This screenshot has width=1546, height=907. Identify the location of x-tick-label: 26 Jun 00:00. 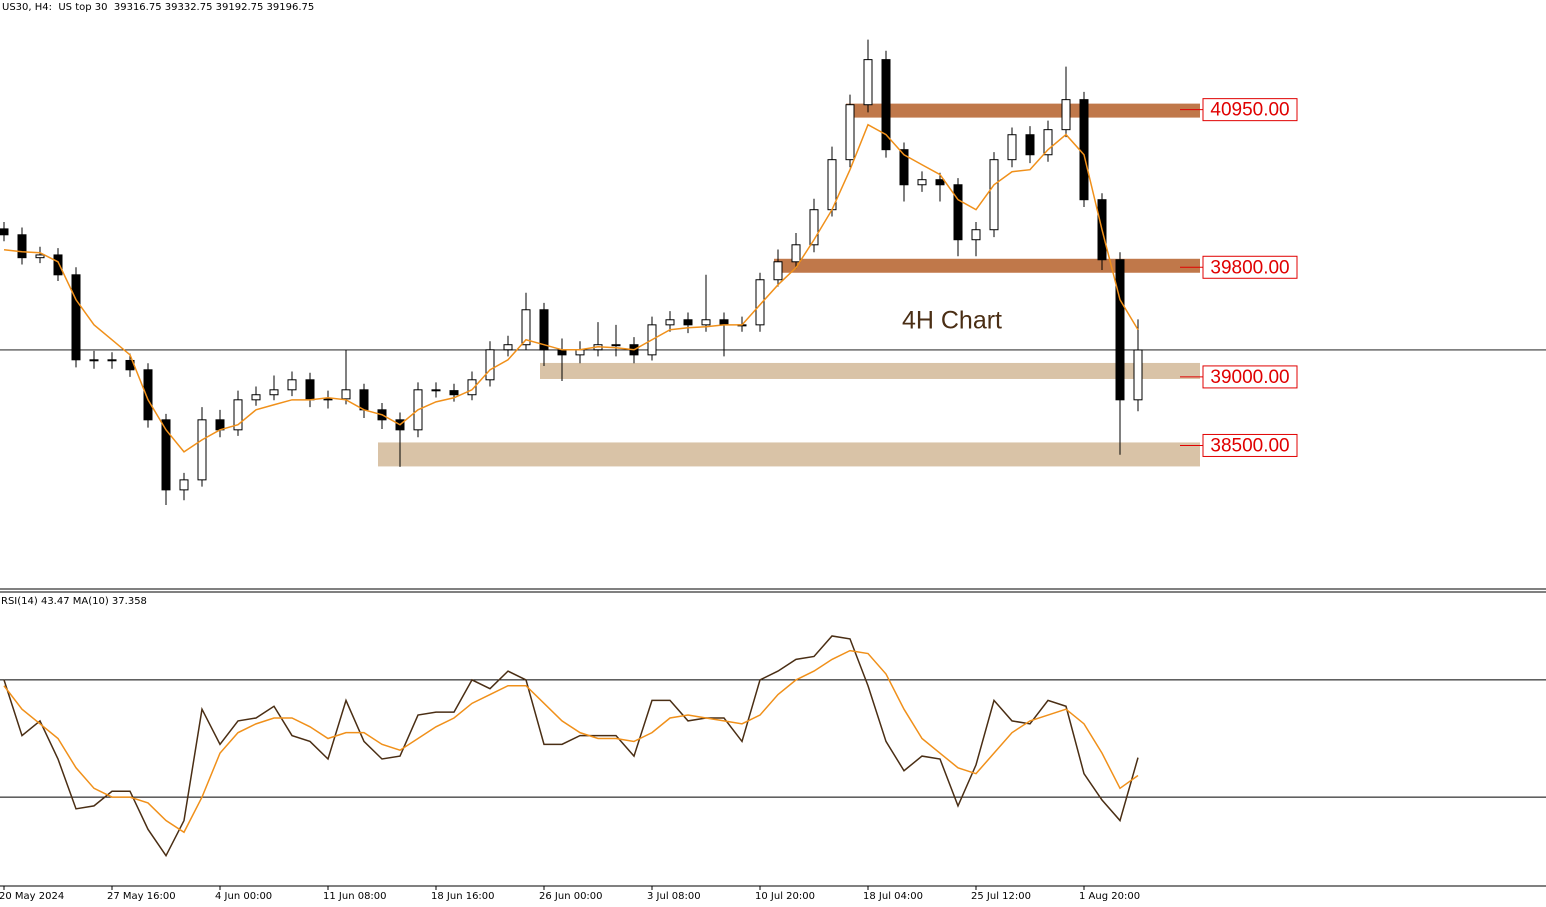
(571, 896).